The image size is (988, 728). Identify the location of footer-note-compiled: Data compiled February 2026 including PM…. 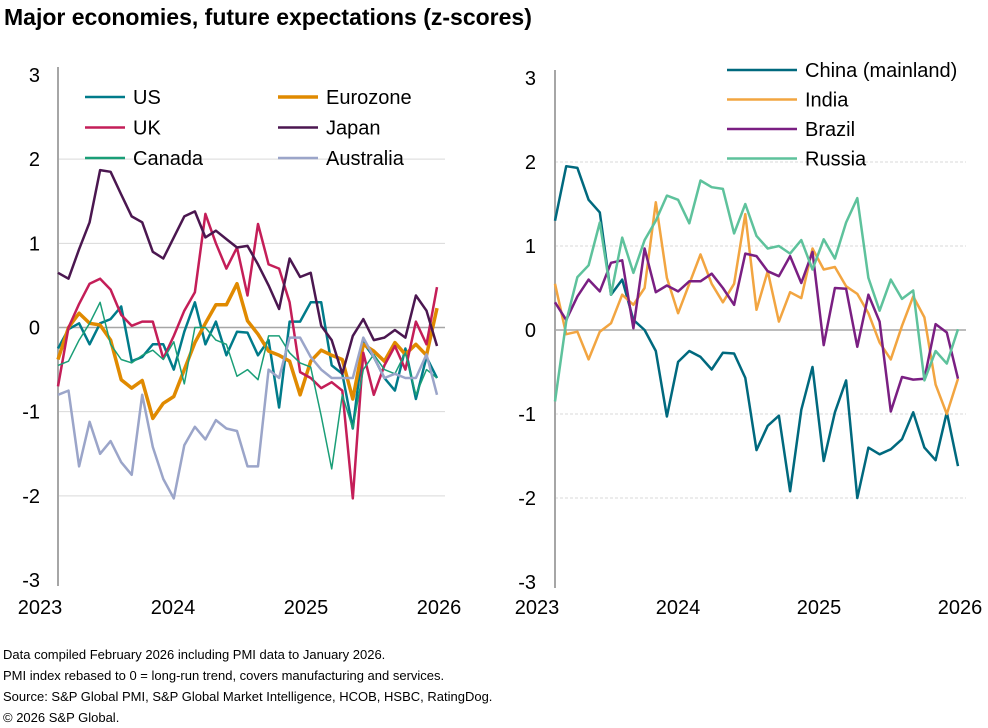
(194, 654).